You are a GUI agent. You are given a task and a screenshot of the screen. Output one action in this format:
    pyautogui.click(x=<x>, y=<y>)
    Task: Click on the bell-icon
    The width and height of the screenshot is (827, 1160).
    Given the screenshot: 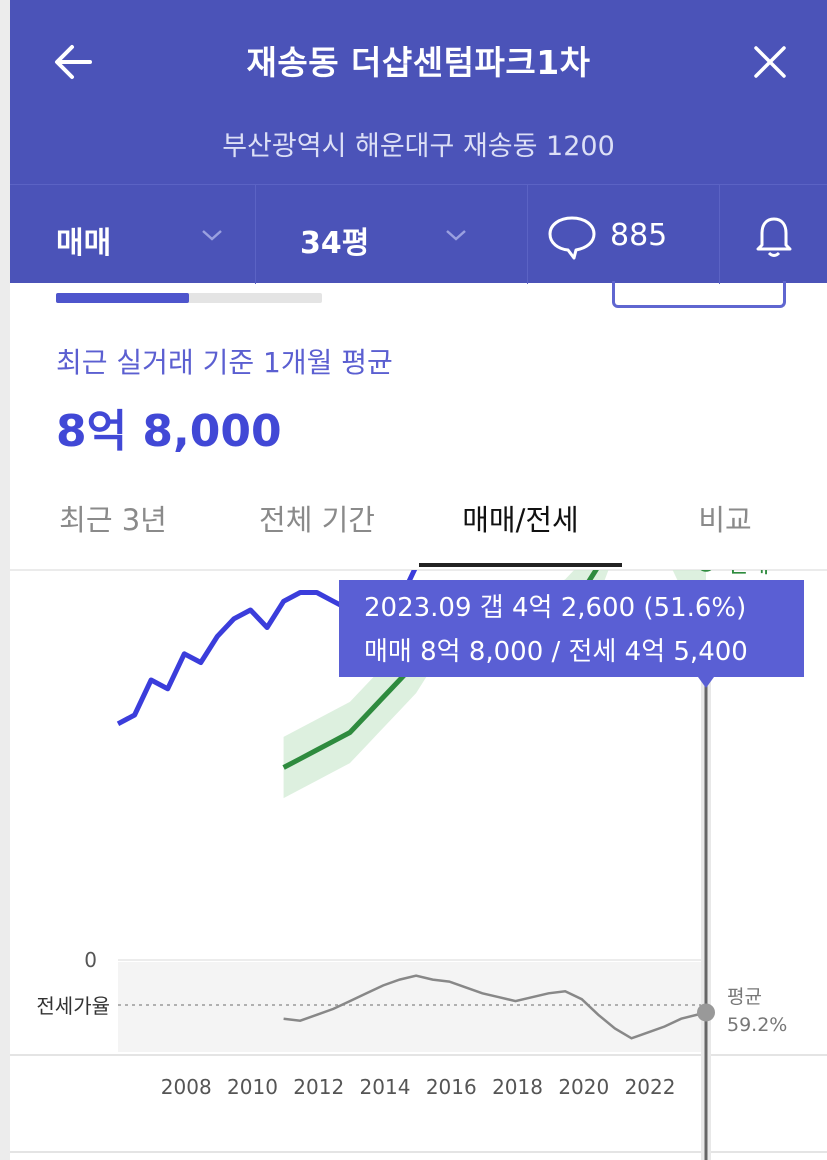 What is the action you would take?
    pyautogui.click(x=774, y=237)
    